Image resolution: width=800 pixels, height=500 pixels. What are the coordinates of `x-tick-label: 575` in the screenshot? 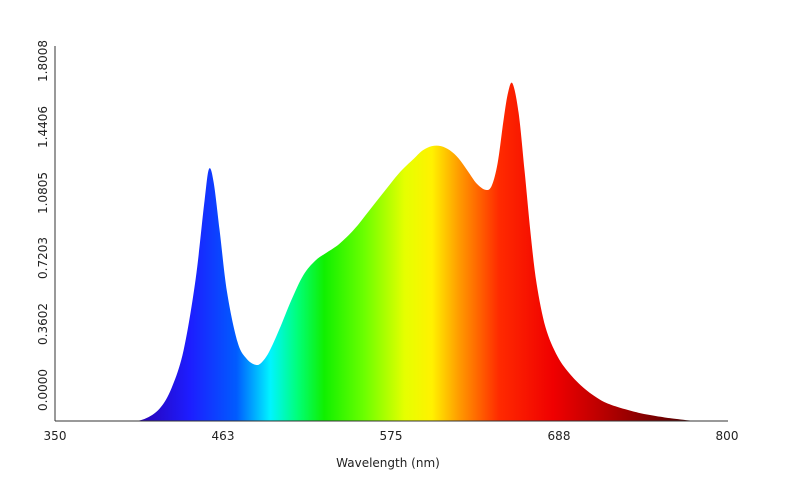 It's located at (391, 436).